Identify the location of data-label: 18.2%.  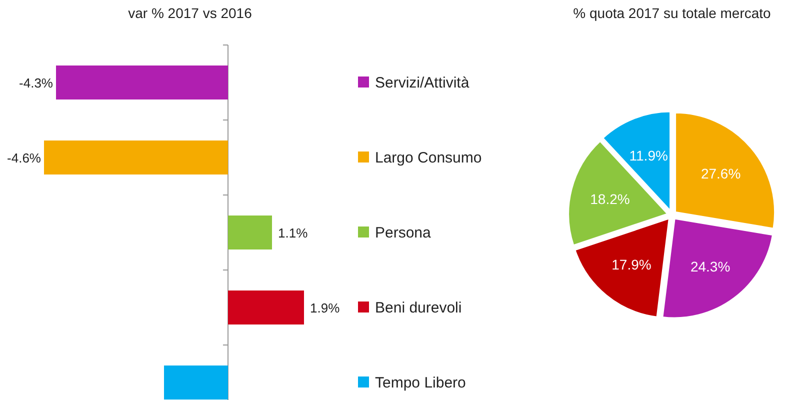
(610, 199).